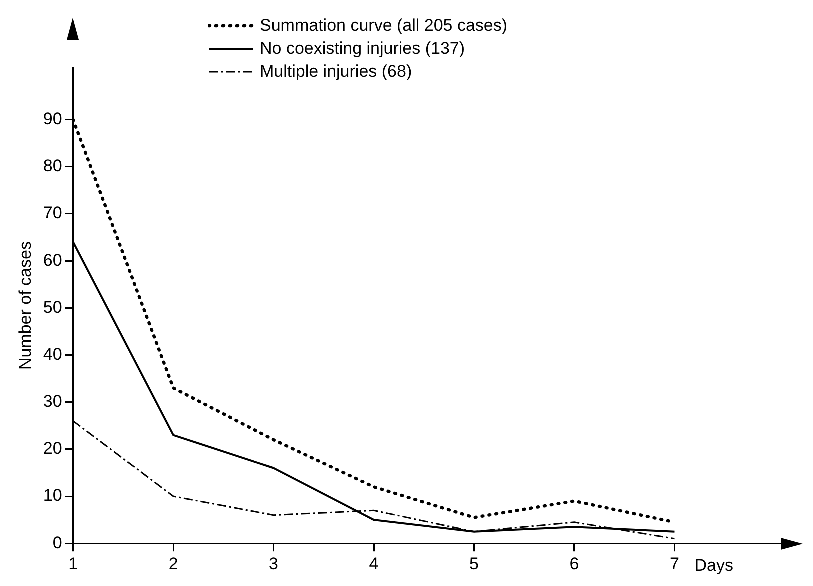 This screenshot has width=813, height=586. Describe the element at coordinates (363, 49) in the screenshot. I see `legend-label: No coexisting injuries (137)` at that location.